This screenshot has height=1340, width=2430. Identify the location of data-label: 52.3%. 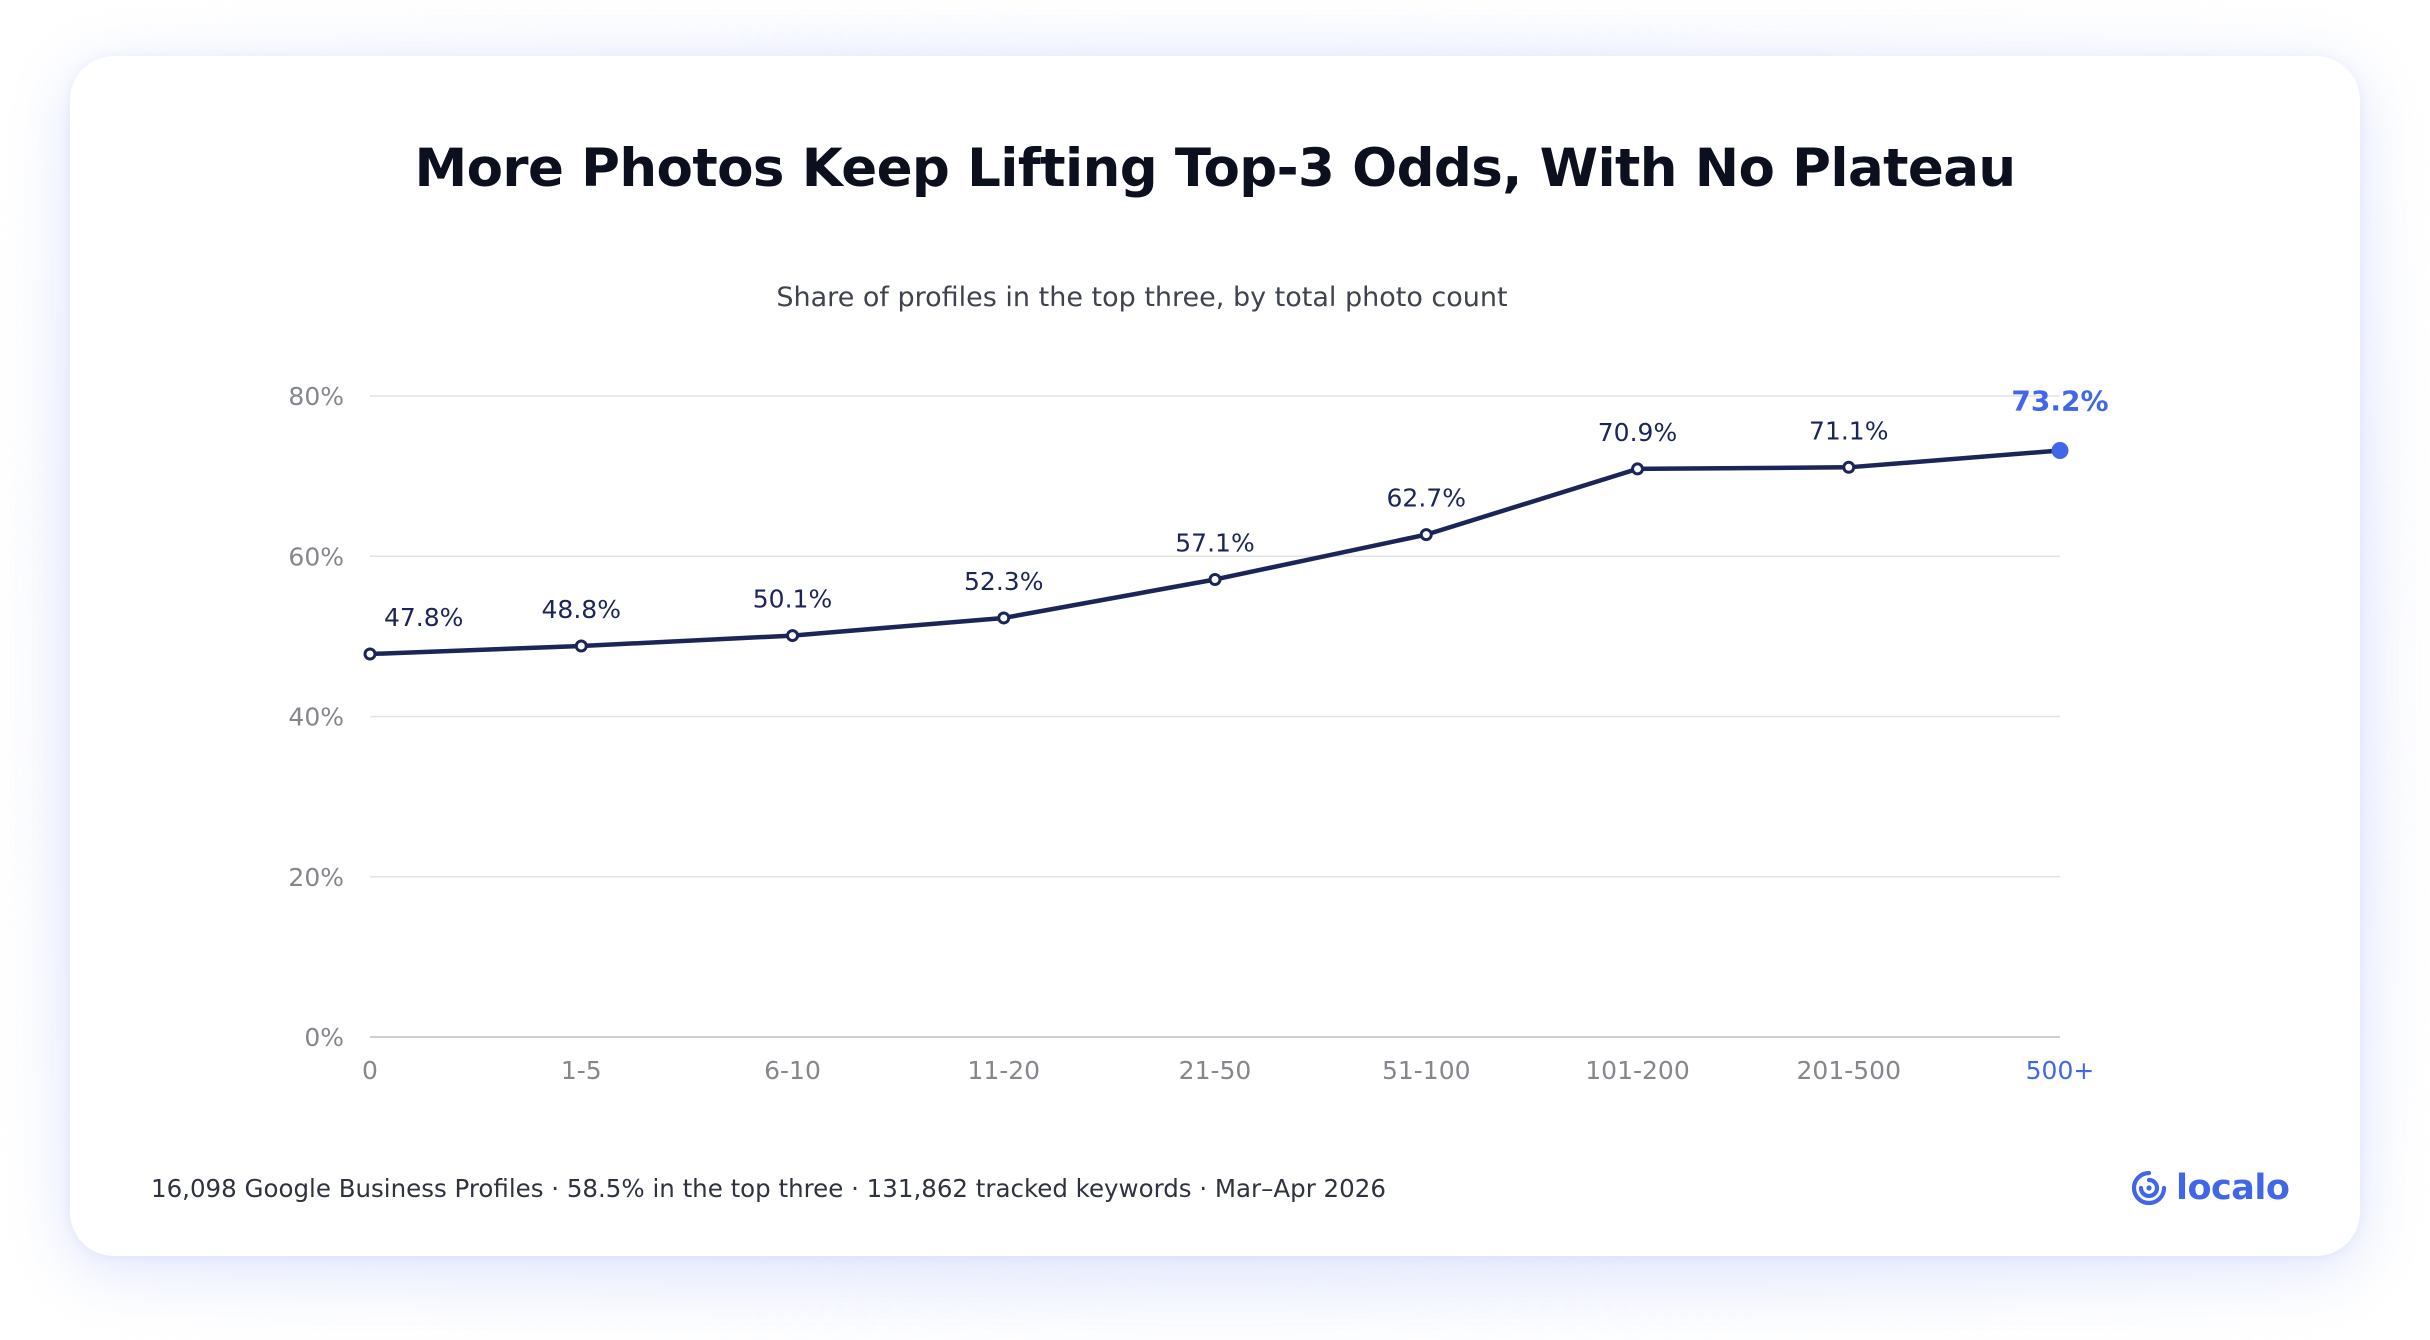
(1003, 581).